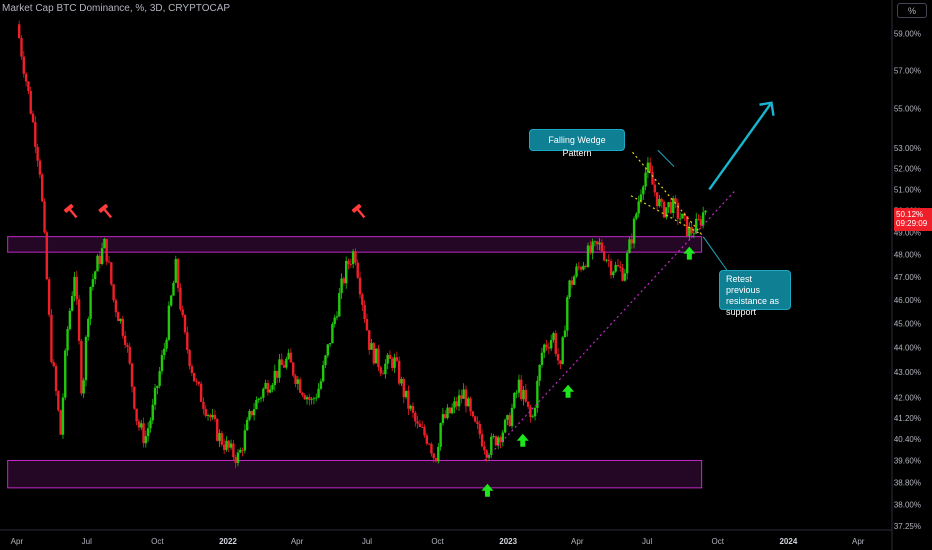 The image size is (932, 550). I want to click on wedge-callout-leader, so click(666, 158).